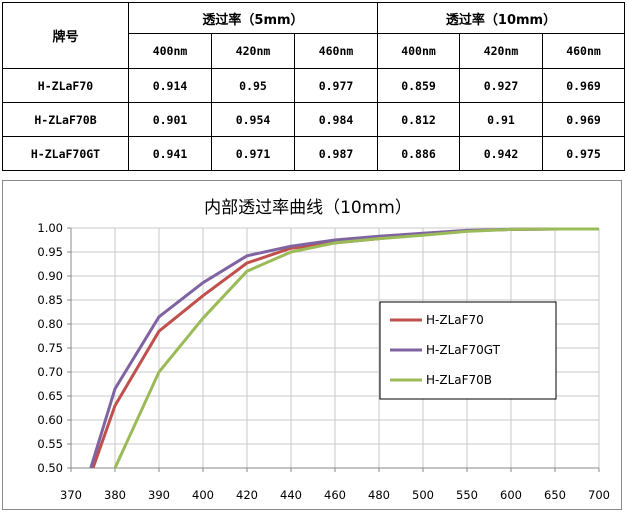 The height and width of the screenshot is (516, 627). Describe the element at coordinates (170, 153) in the screenshot. I see `value-cell: 0.941` at that location.